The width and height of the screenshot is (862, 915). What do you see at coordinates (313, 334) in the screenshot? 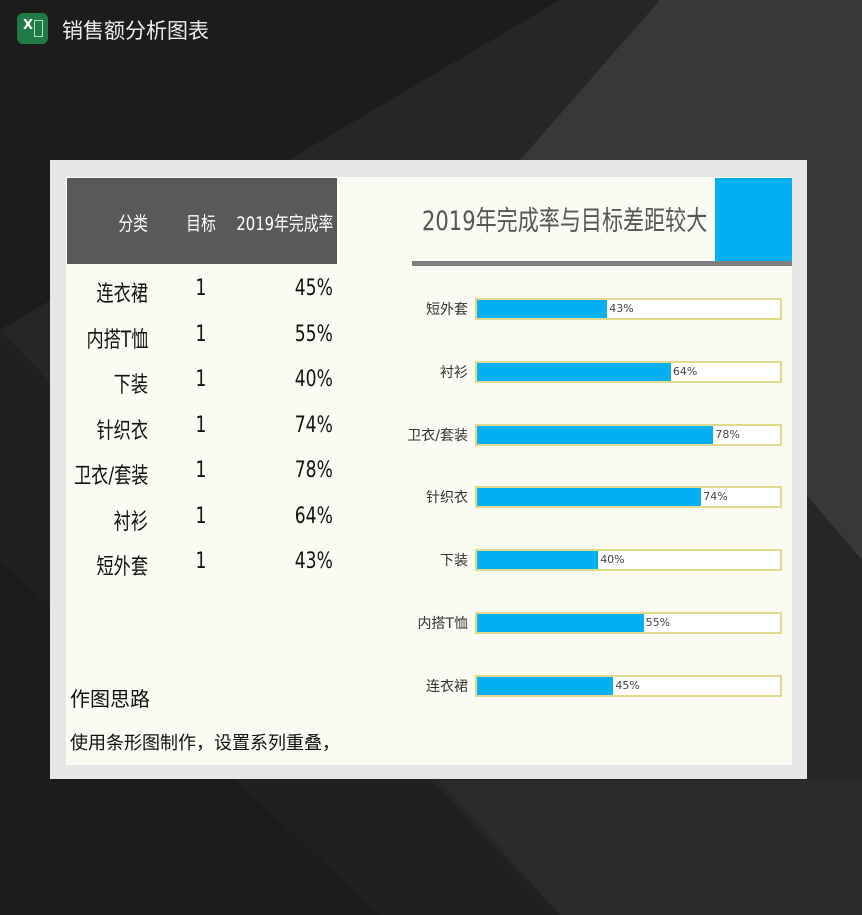
I see `cell-rate: 55%` at bounding box center [313, 334].